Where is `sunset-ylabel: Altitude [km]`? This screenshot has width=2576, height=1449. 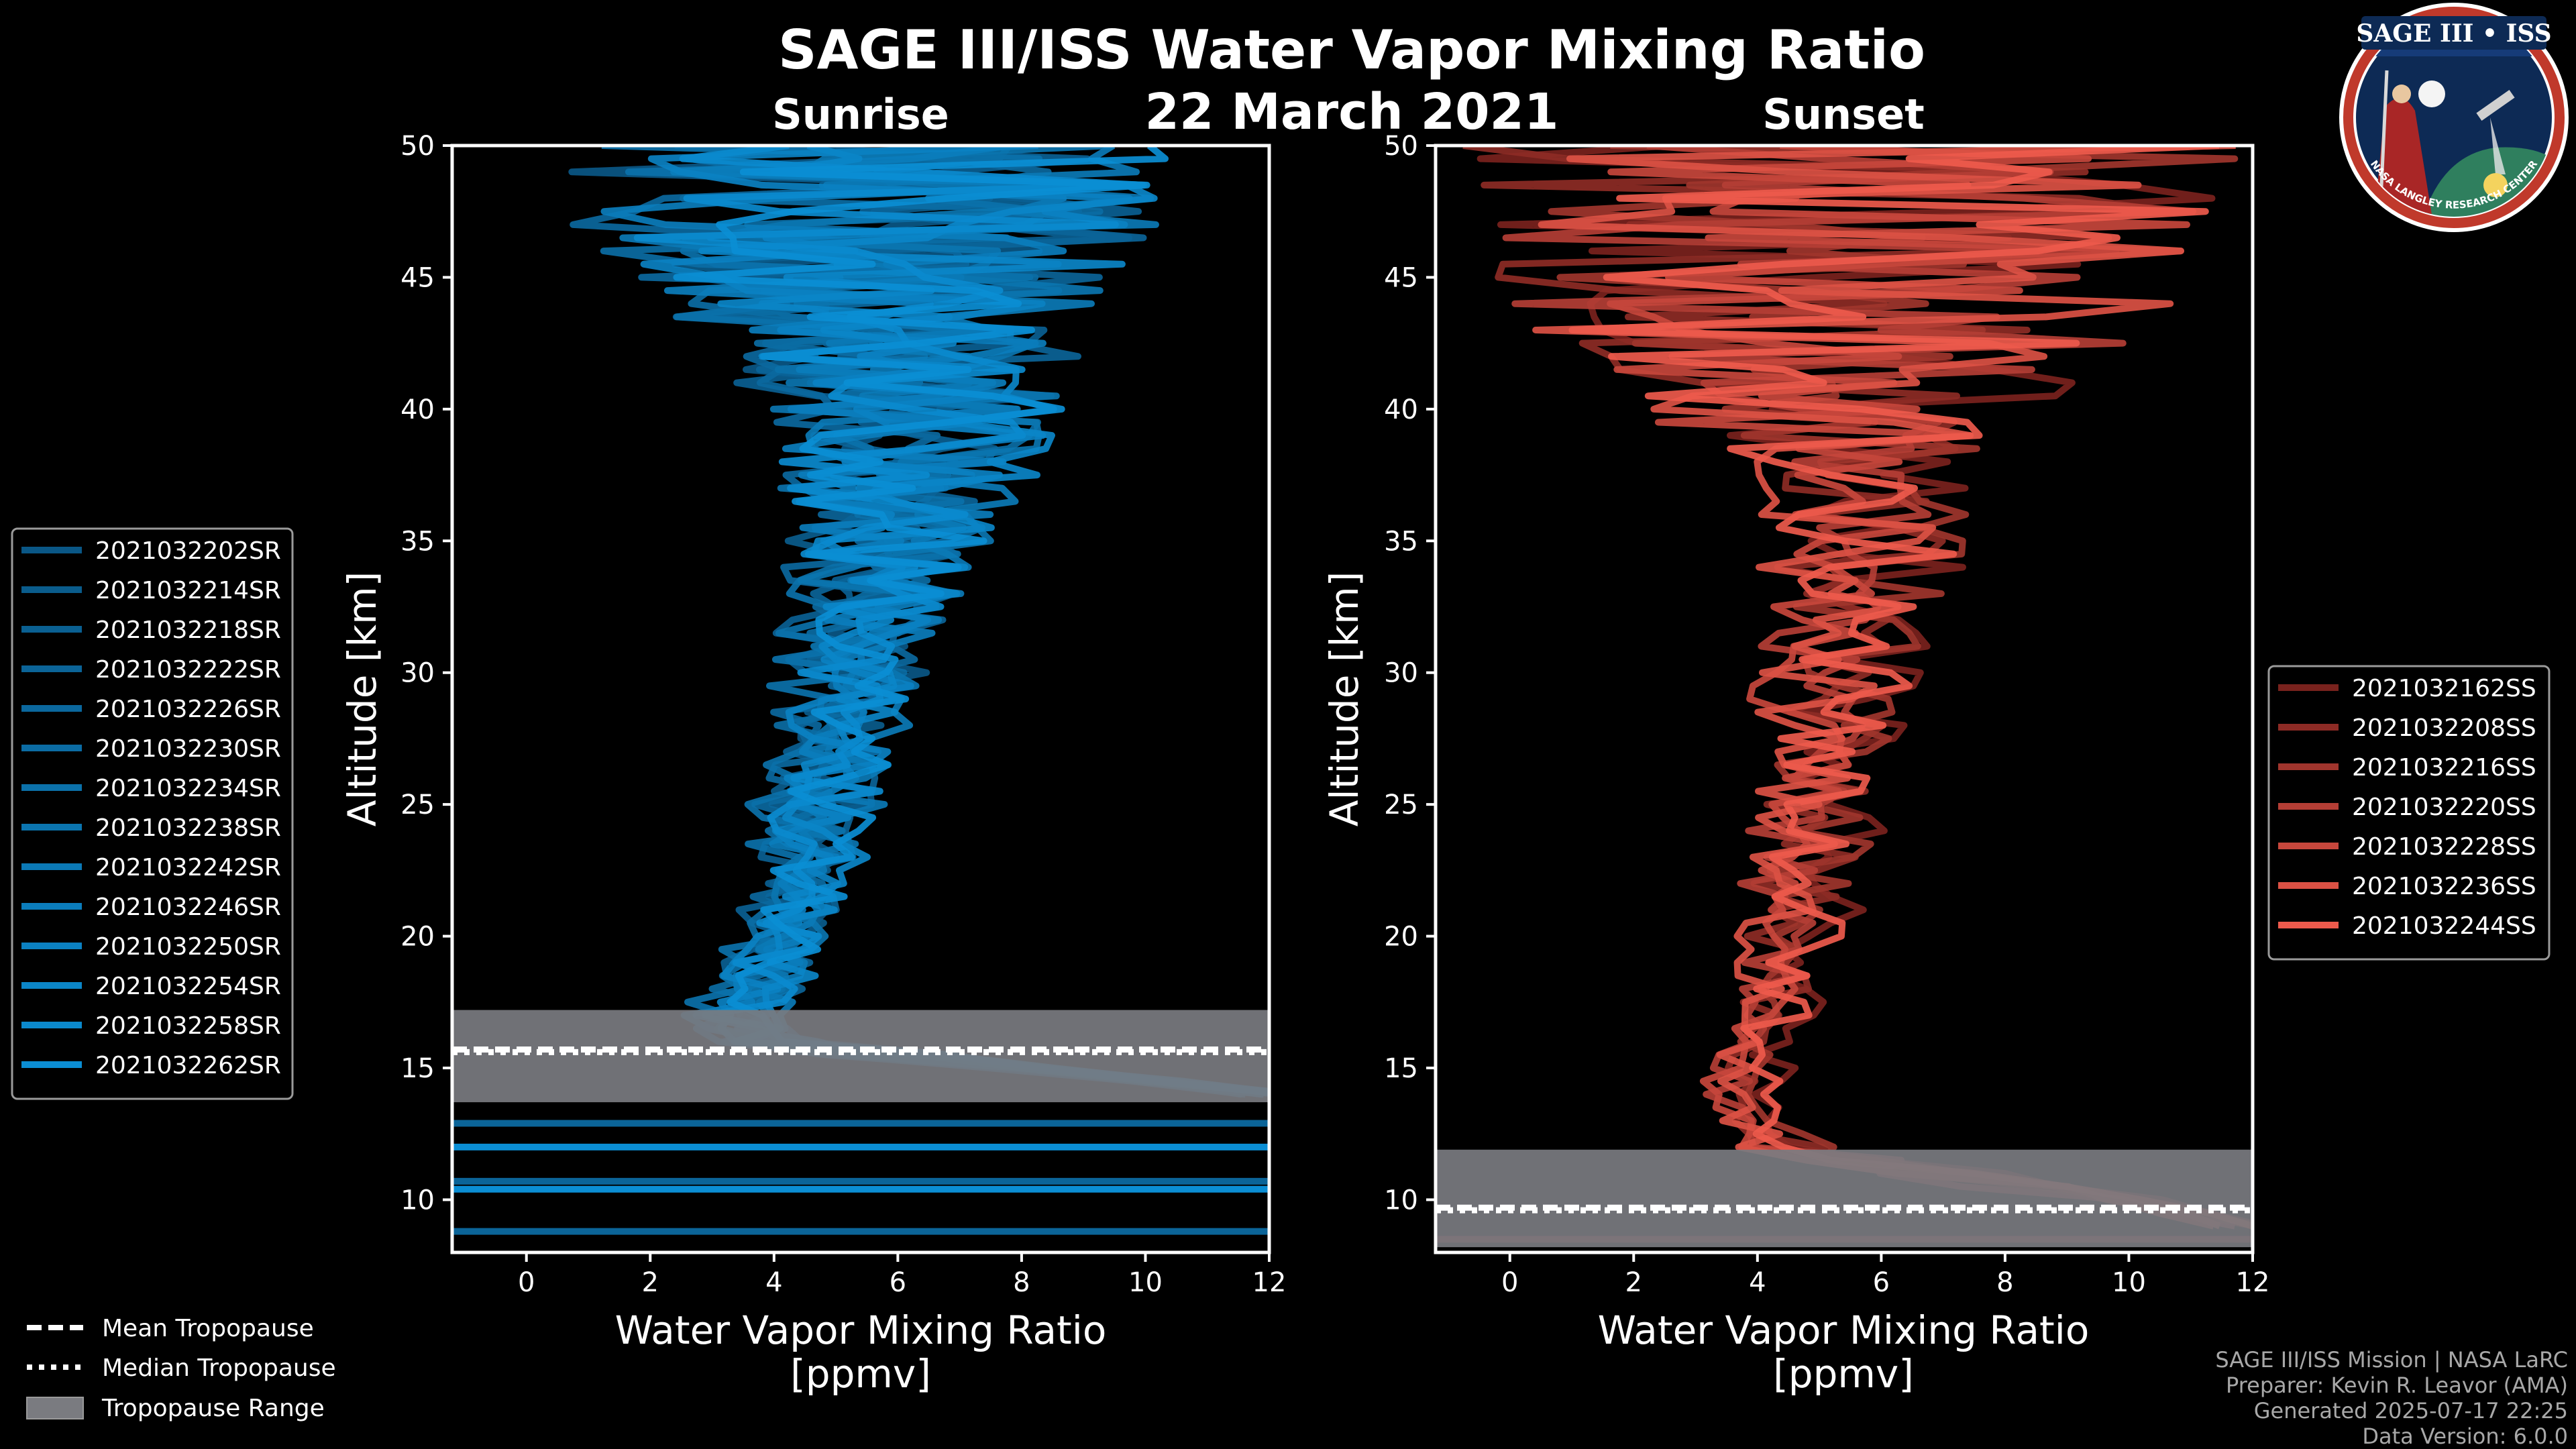
sunset-ylabel: Altitude [km] is located at coordinates (1344, 699).